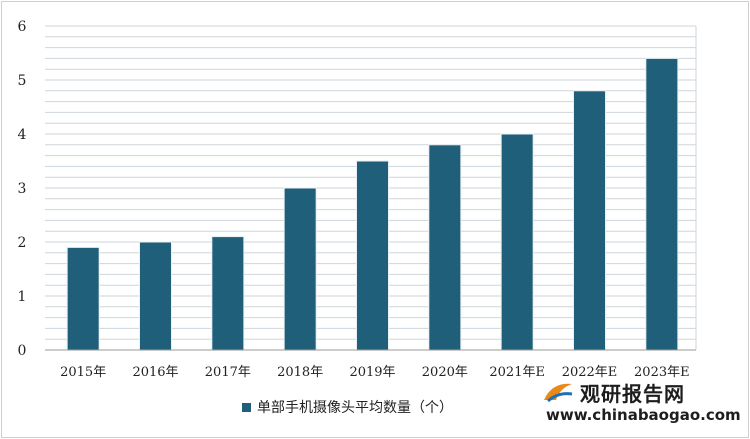 The height and width of the screenshot is (439, 750). What do you see at coordinates (558, 392) in the screenshot?
I see `watermark-logo-icon` at bounding box center [558, 392].